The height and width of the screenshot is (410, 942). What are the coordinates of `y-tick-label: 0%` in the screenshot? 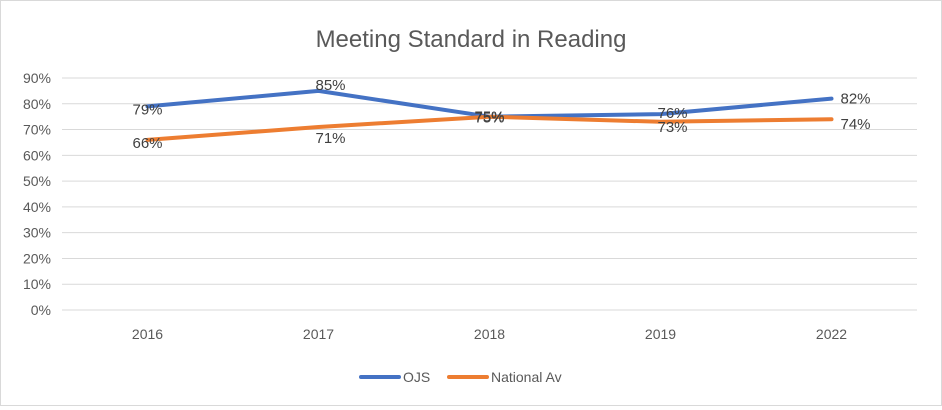 It's located at (41, 310).